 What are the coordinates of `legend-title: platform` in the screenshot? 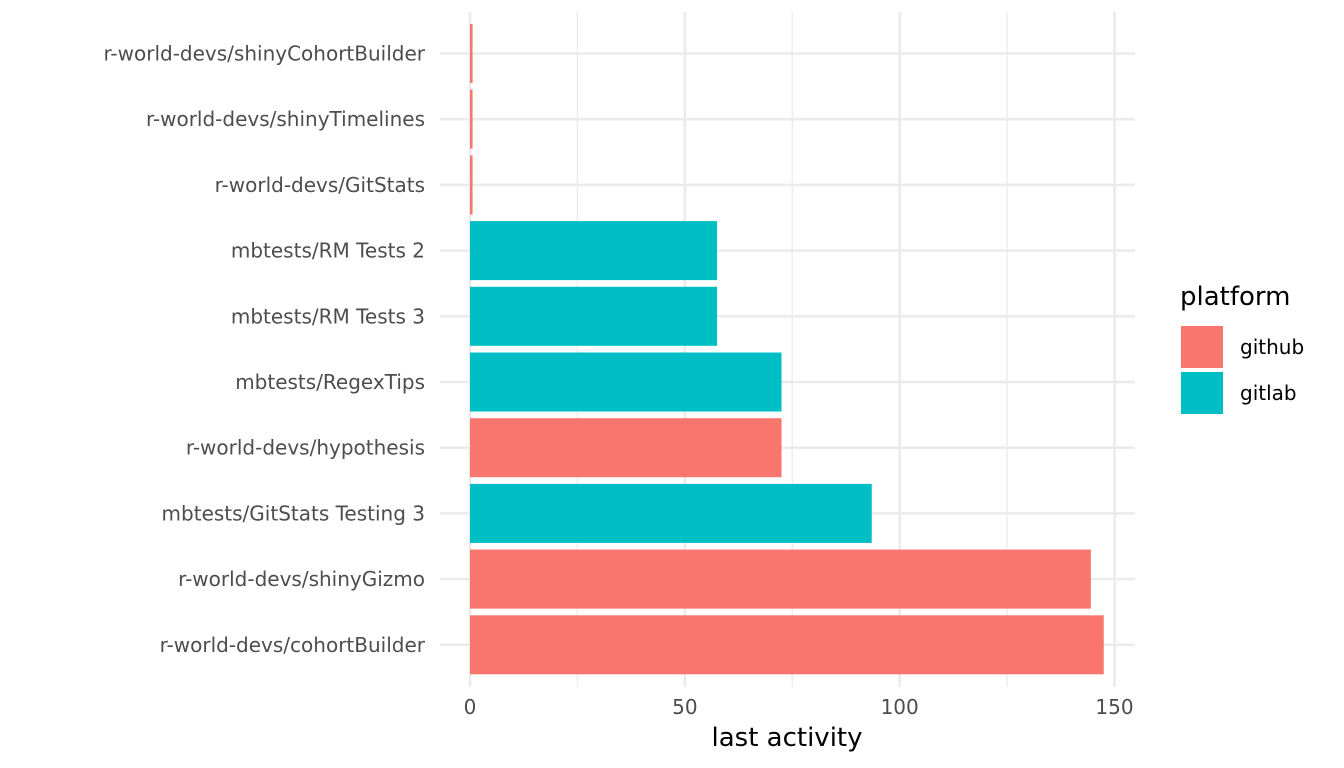 It's located at (1235, 297).